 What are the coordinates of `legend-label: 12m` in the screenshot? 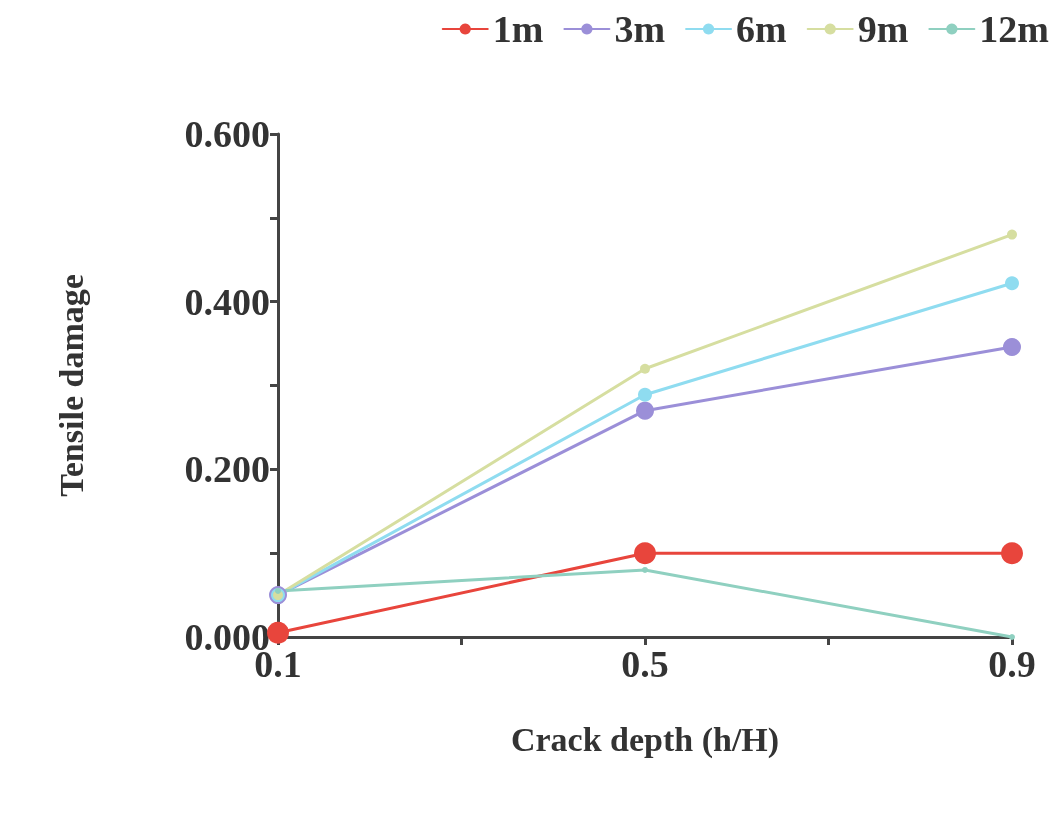 It's located at (1014, 29).